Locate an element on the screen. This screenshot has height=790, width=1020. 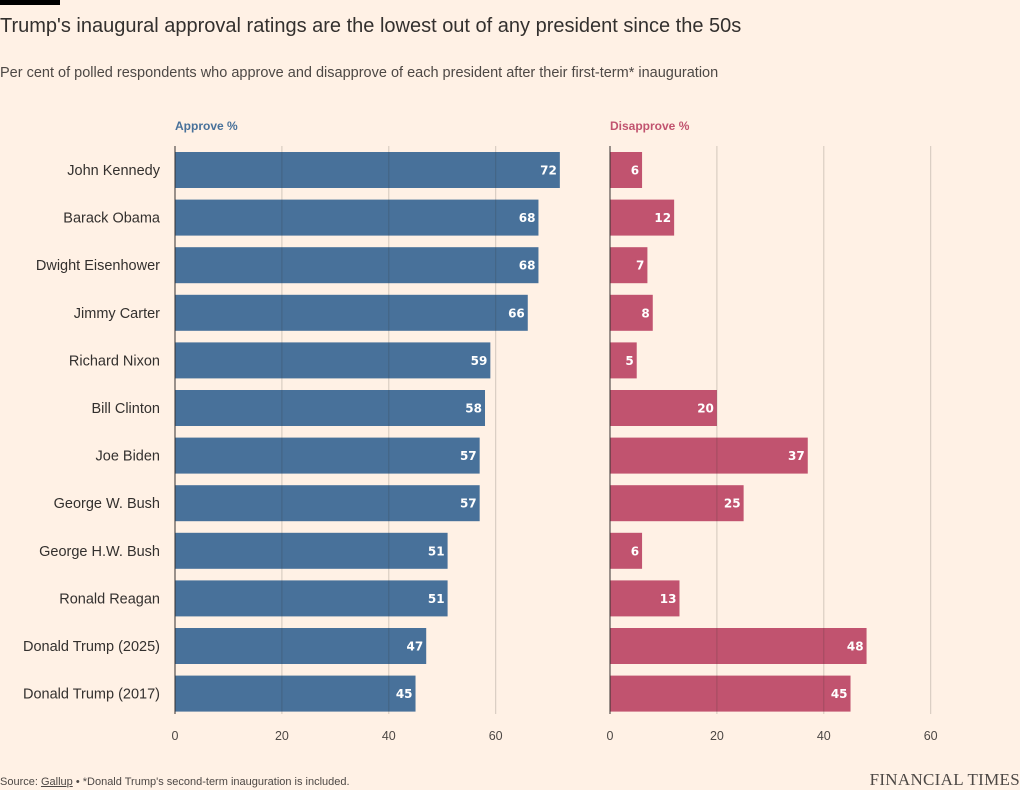
disapprove-tick-label: 20 is located at coordinates (717, 736).